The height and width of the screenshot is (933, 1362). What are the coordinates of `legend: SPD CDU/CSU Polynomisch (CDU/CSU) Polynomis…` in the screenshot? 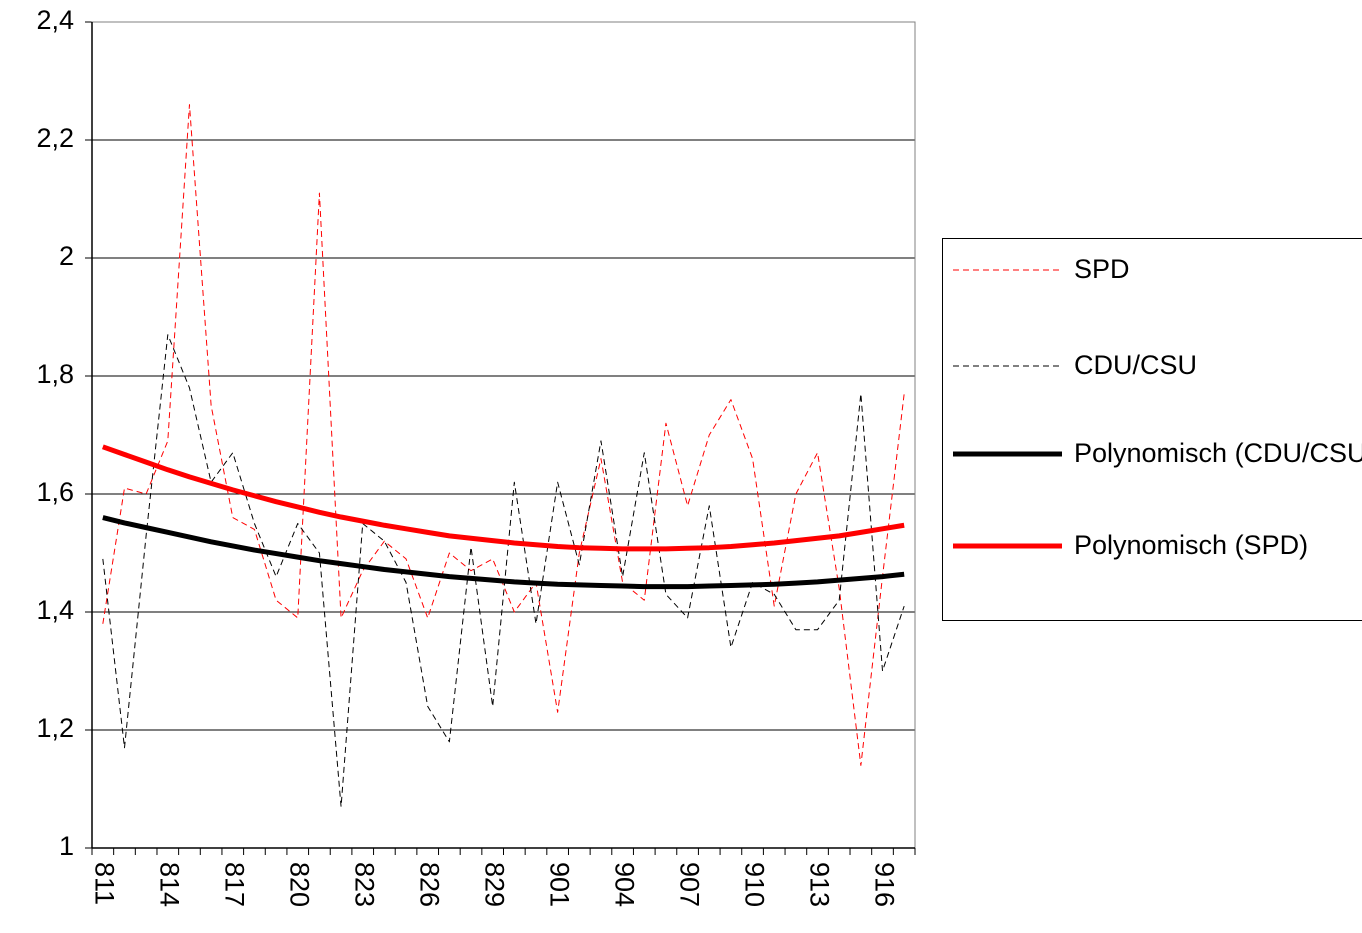 It's located at (1152, 429).